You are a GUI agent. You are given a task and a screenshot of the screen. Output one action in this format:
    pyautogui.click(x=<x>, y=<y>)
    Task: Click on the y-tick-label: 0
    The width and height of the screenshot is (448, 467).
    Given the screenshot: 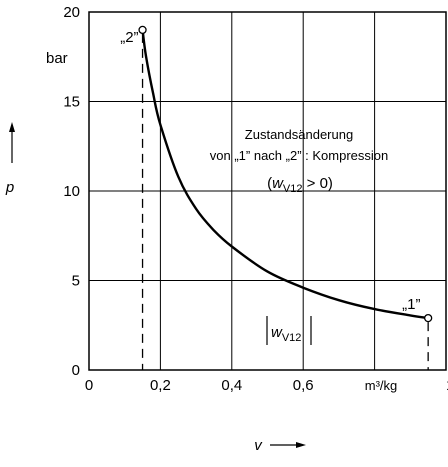 What is the action you would take?
    pyautogui.click(x=76, y=370)
    